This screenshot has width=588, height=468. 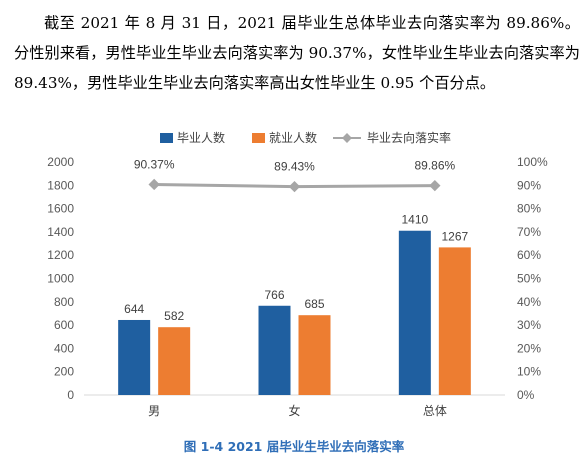 I want to click on chart-legend: 毕业人数 就业人数 毕业去向落实率, so click(x=305, y=137).